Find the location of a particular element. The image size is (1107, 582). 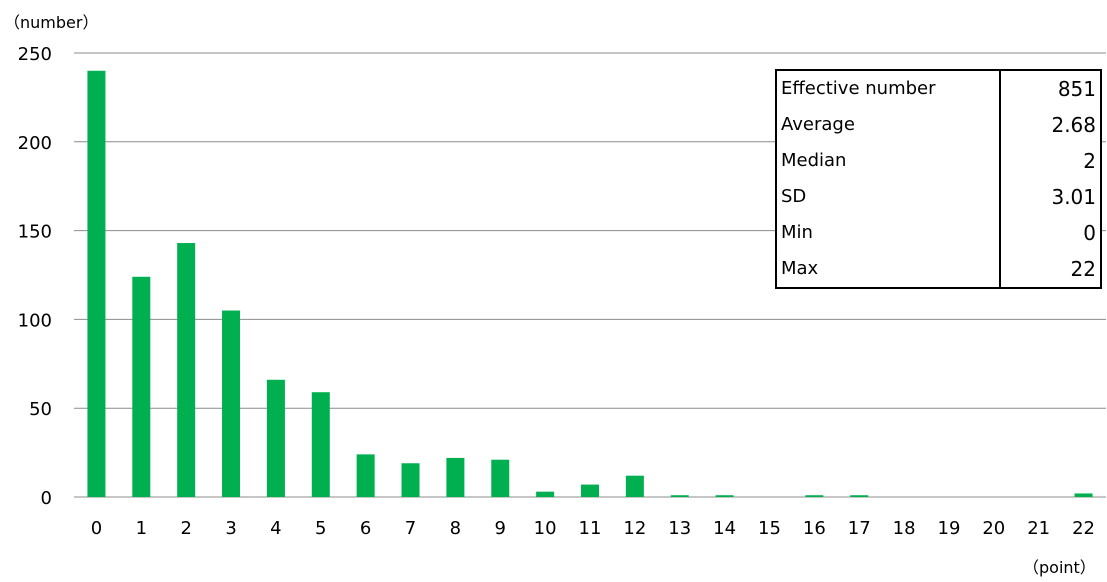

x-tick-label: 18 is located at coordinates (904, 528).